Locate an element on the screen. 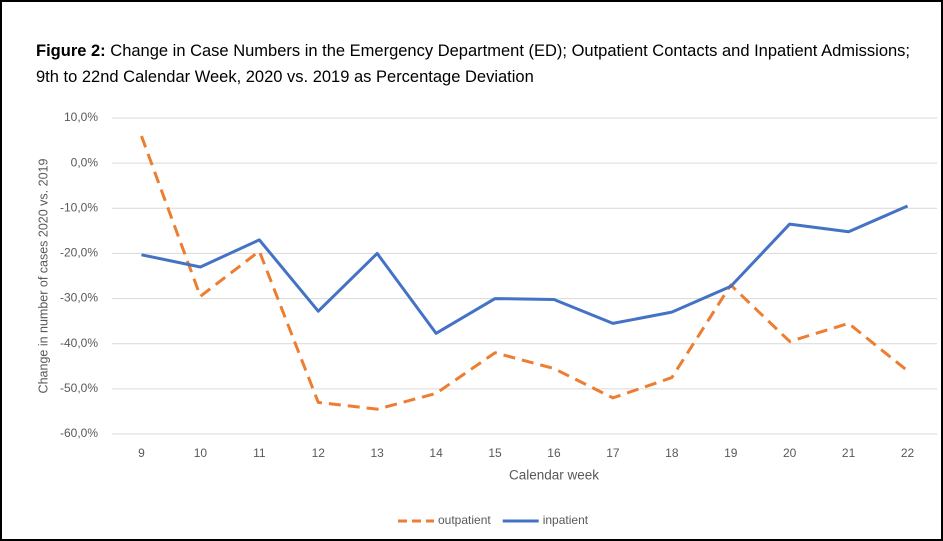  x-tick-label: 11 is located at coordinates (259, 453).